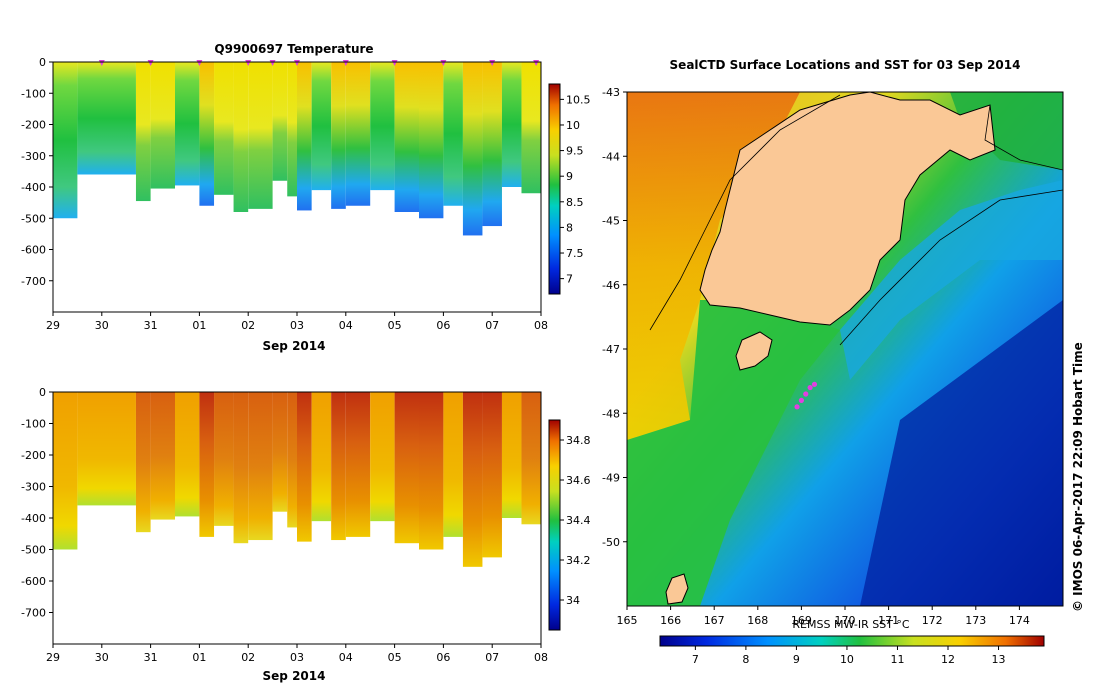 This screenshot has height=700, width=1099. I want to click on sst-colorbar-title: REMSS MW-IR SST °C, so click(851, 624).